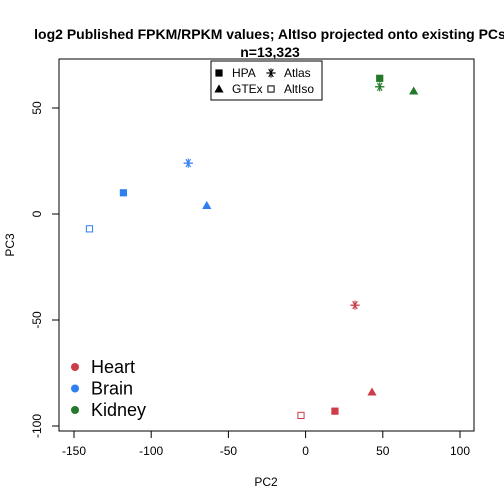 The height and width of the screenshot is (504, 504). What do you see at coordinates (460, 451) in the screenshot?
I see `x-tick-label: 100` at bounding box center [460, 451].